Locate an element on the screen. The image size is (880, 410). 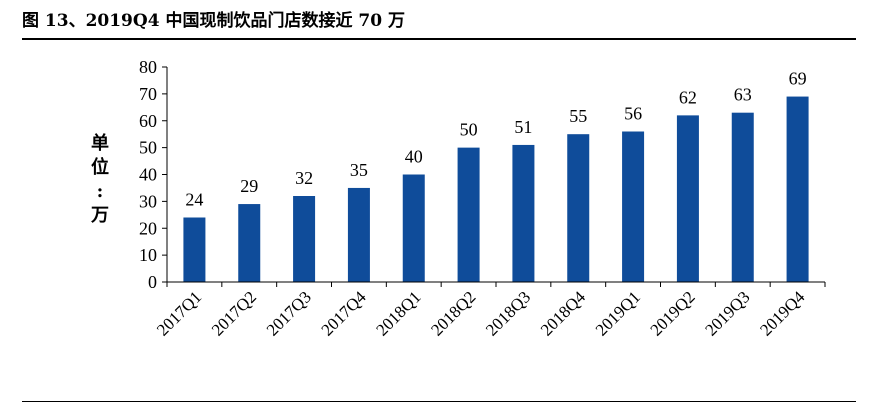
x-tick-label-2018Q4: 2018Q4 is located at coordinates (563, 313).